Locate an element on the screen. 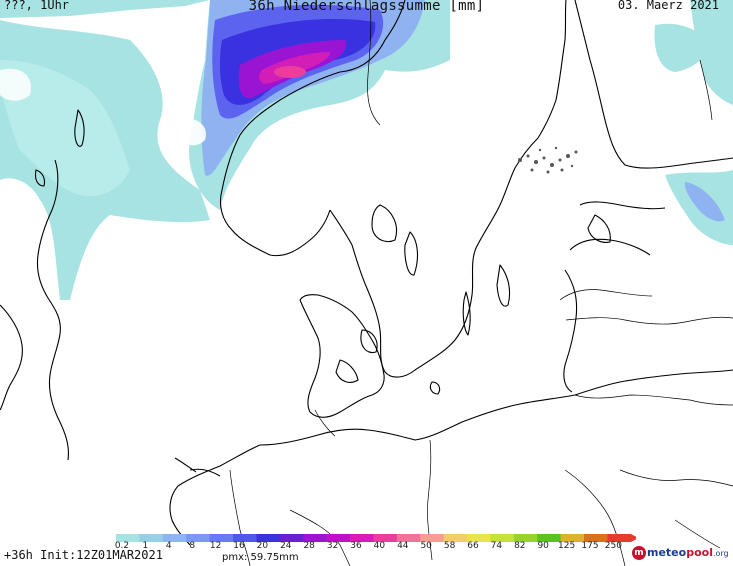  brand-part-pool: pool is located at coordinates (699, 552).